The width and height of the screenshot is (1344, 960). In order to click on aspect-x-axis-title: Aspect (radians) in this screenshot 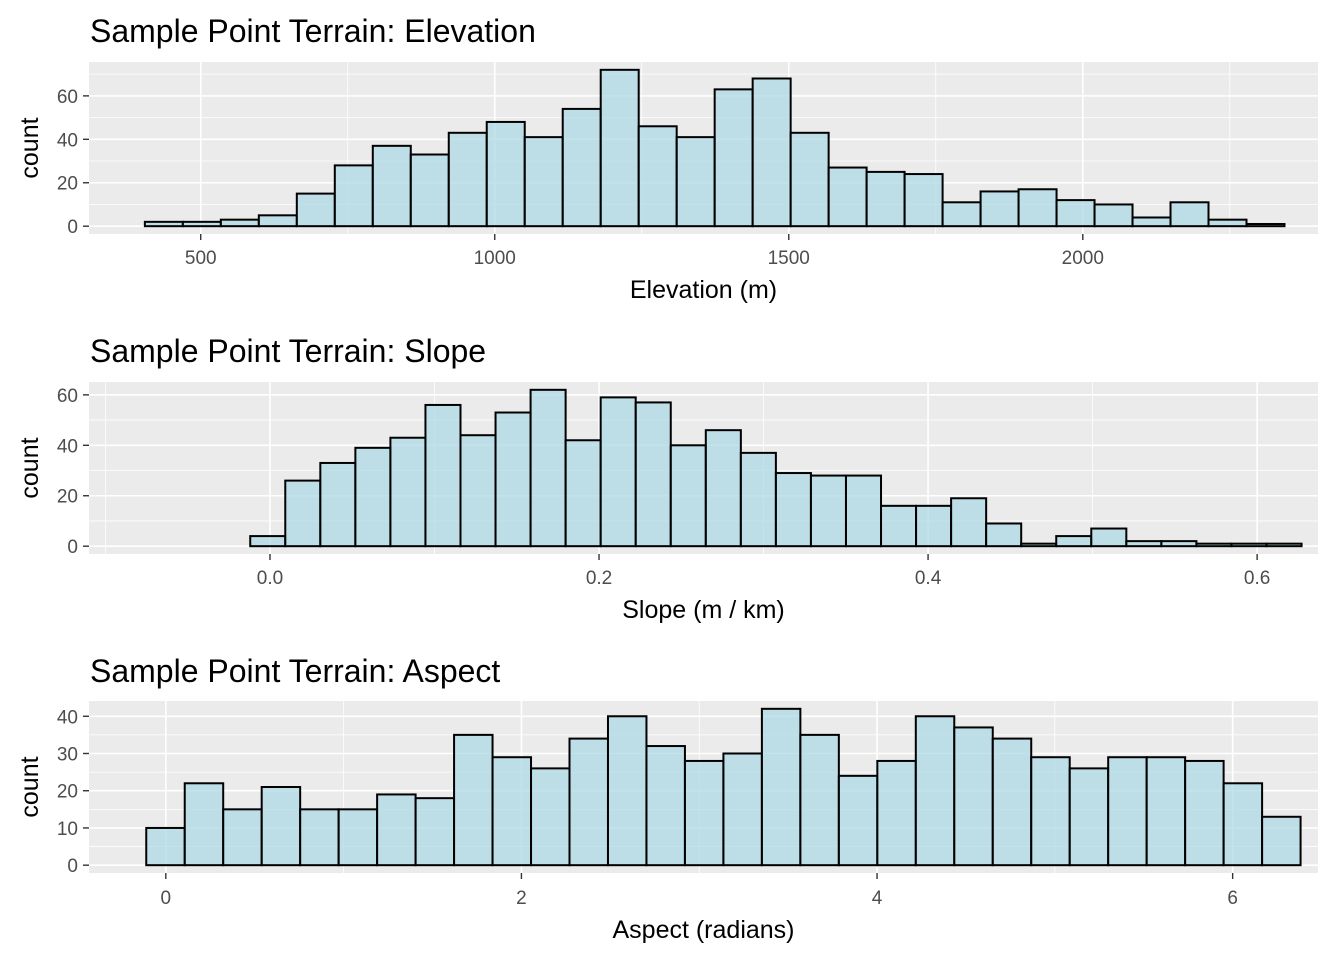, I will do `click(703, 930)`.